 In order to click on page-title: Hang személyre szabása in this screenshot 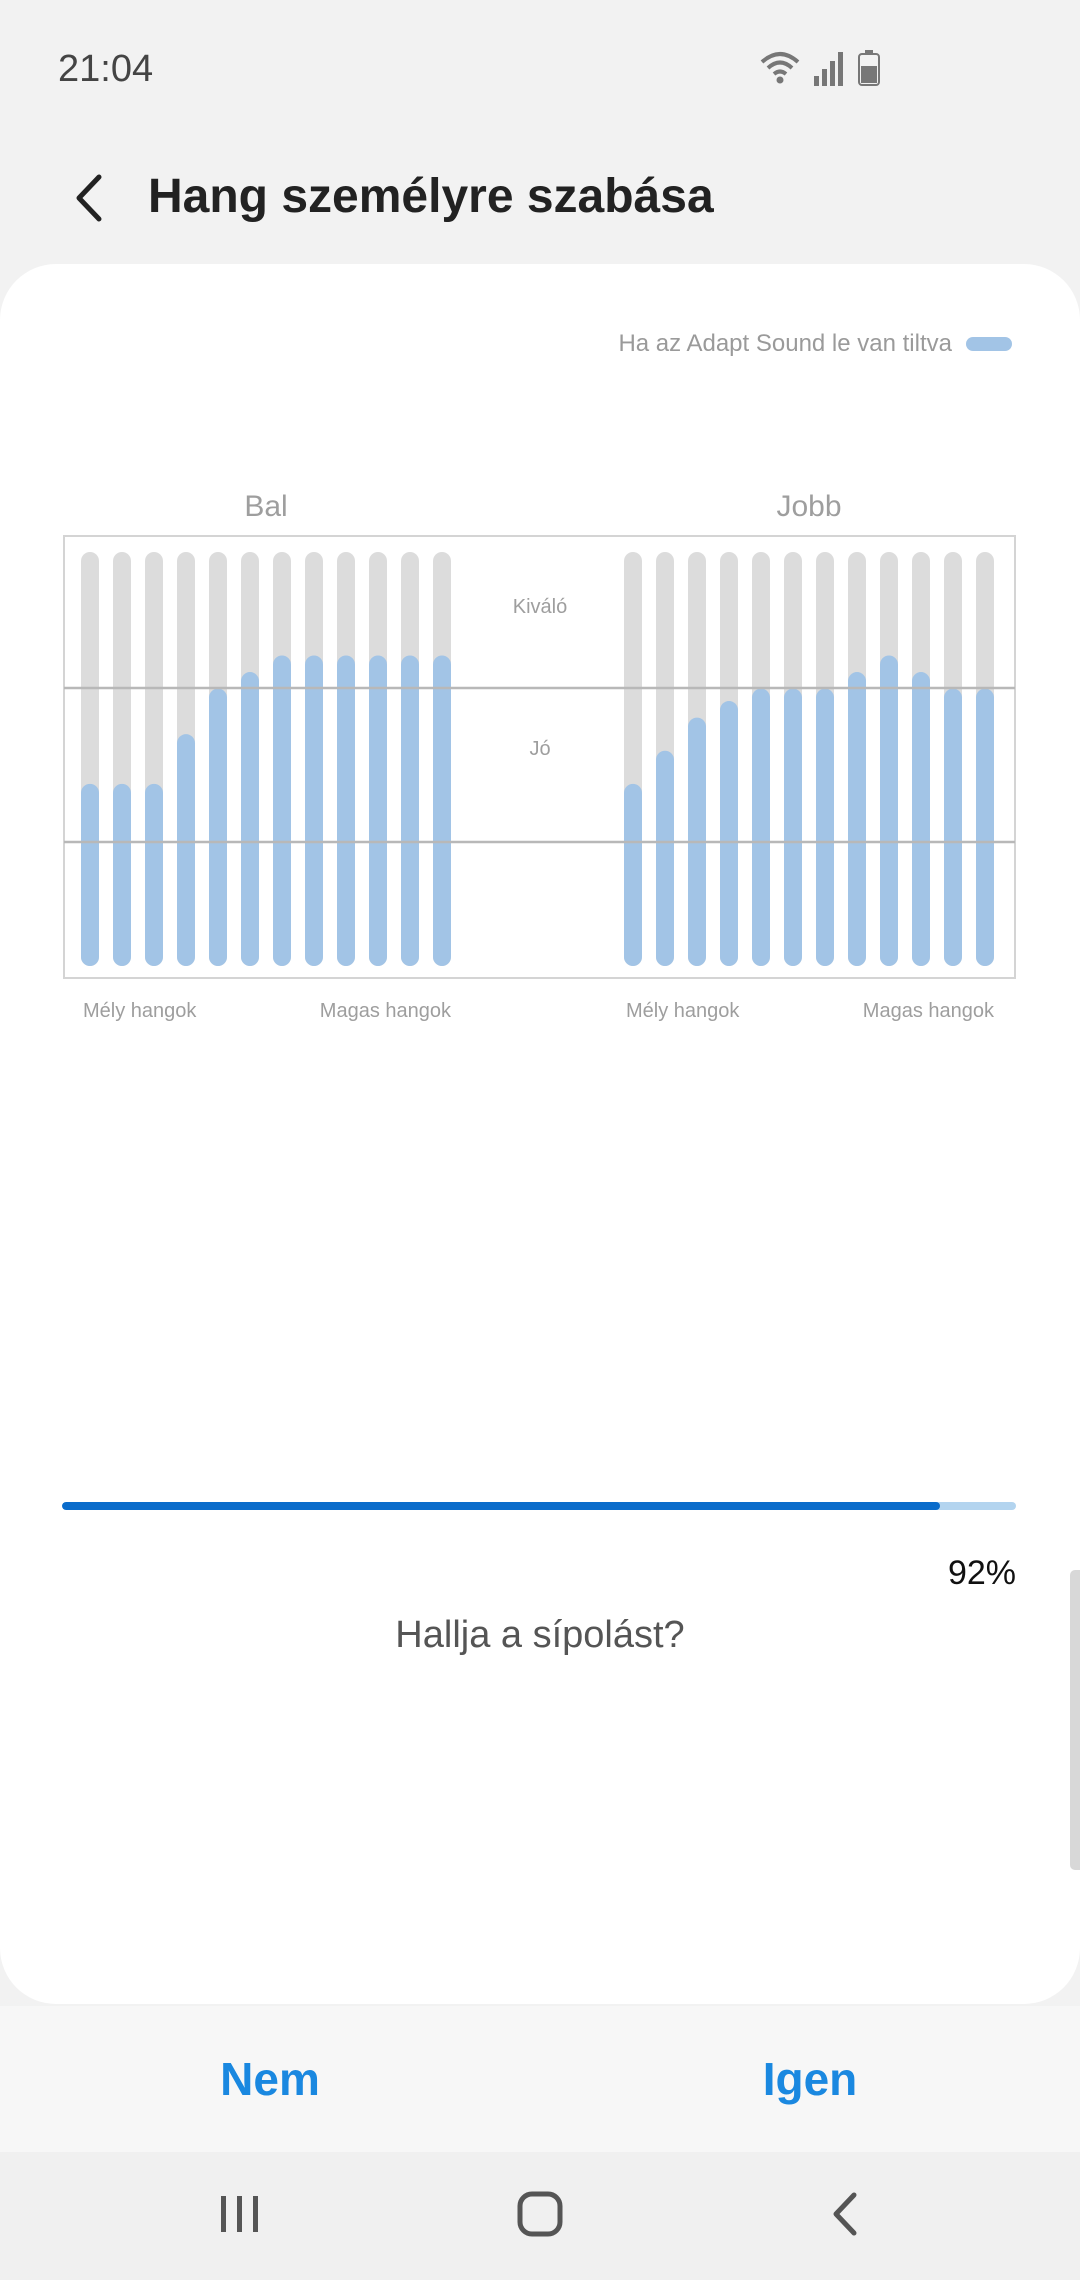, I will do `click(431, 196)`.